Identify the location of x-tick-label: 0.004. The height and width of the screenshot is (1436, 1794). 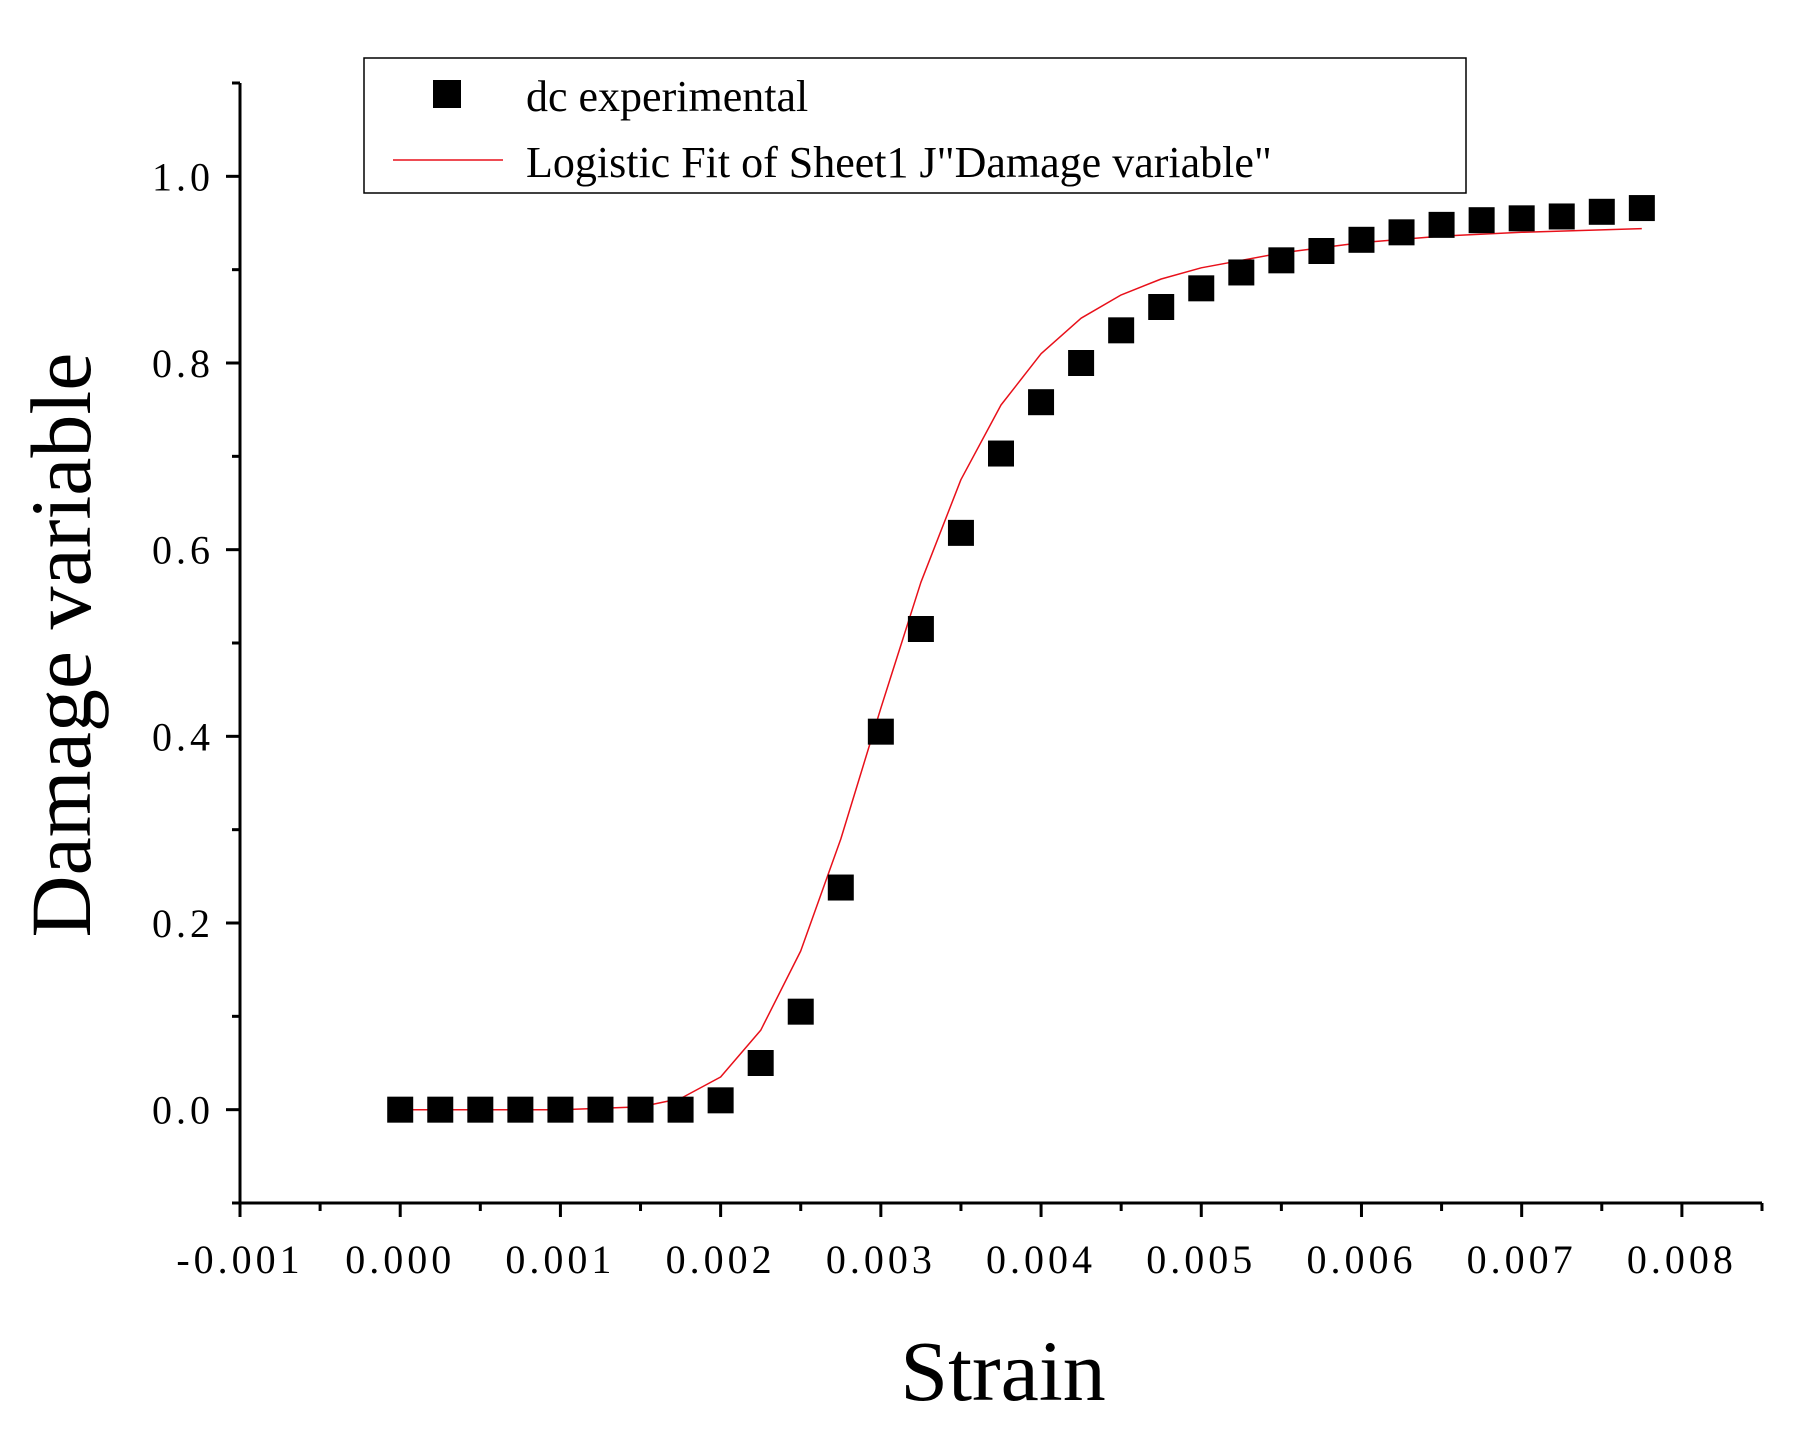
(1041, 1259).